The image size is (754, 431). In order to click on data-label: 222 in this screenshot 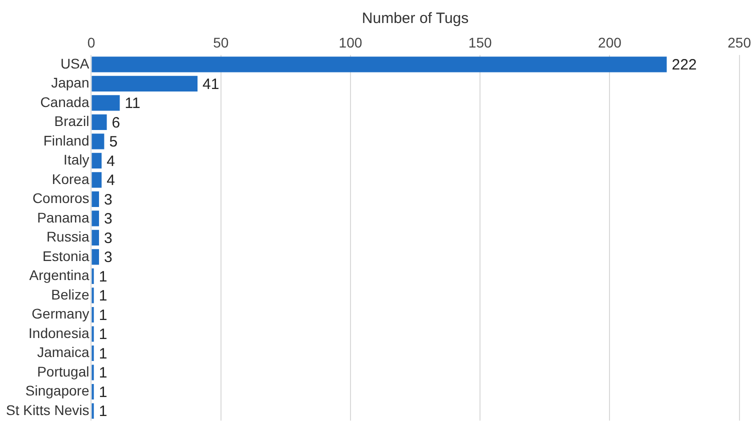, I will do `click(684, 65)`.